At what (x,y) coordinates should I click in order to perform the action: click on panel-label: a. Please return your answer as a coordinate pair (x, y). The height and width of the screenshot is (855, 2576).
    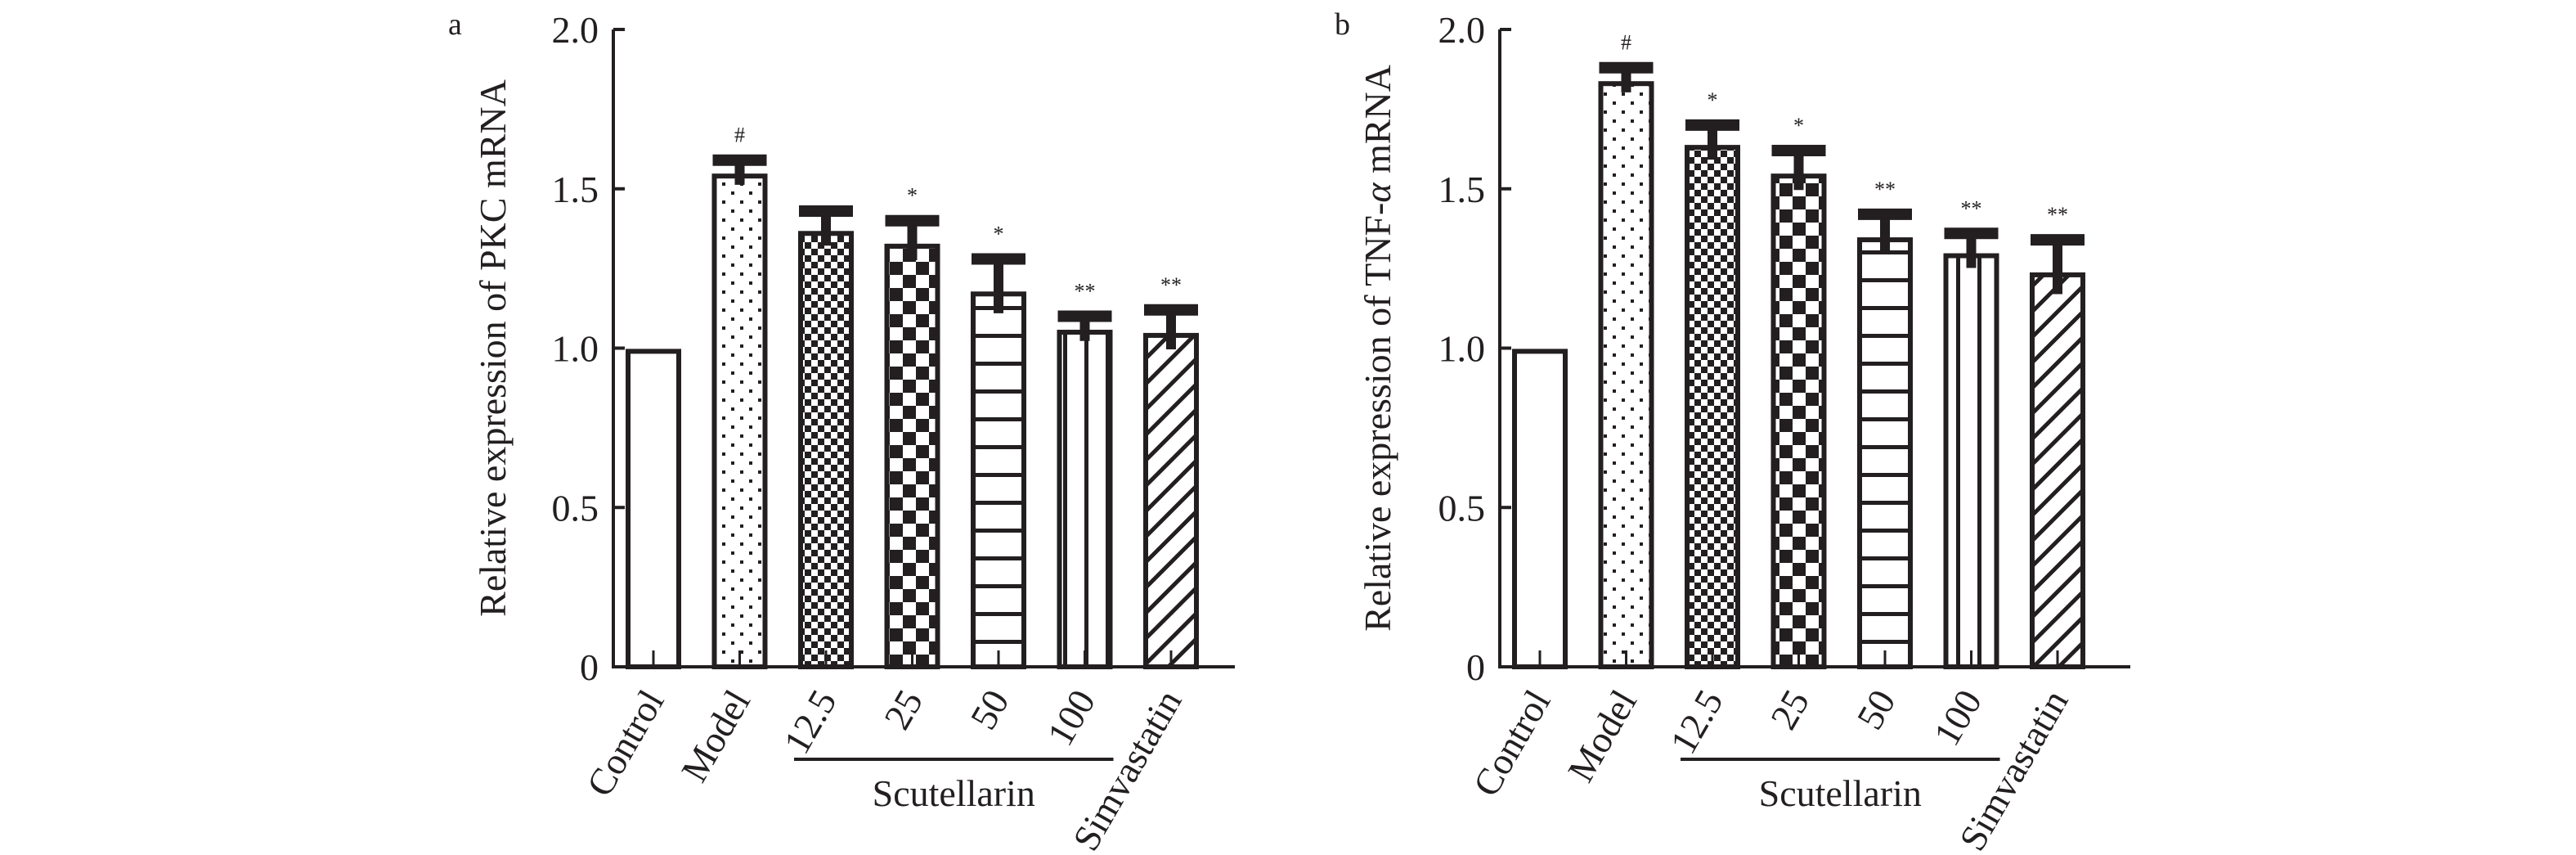
    Looking at the image, I should click on (455, 25).